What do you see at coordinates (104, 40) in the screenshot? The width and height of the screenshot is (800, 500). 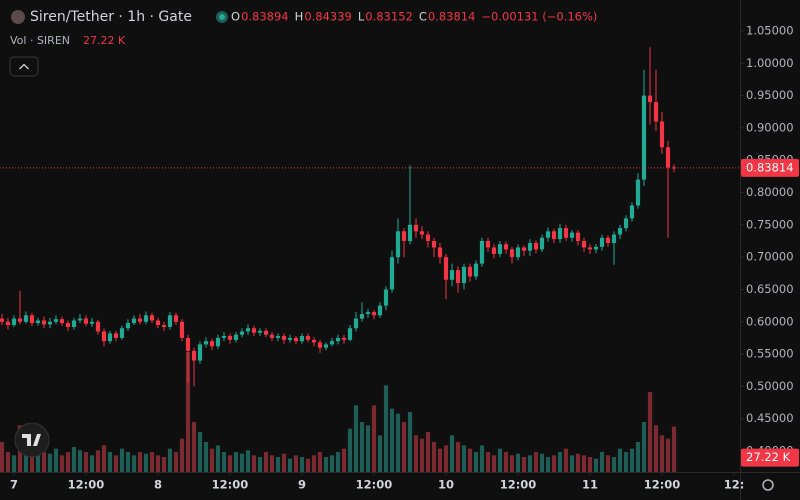 I see `volume-value: 27.22 K` at bounding box center [104, 40].